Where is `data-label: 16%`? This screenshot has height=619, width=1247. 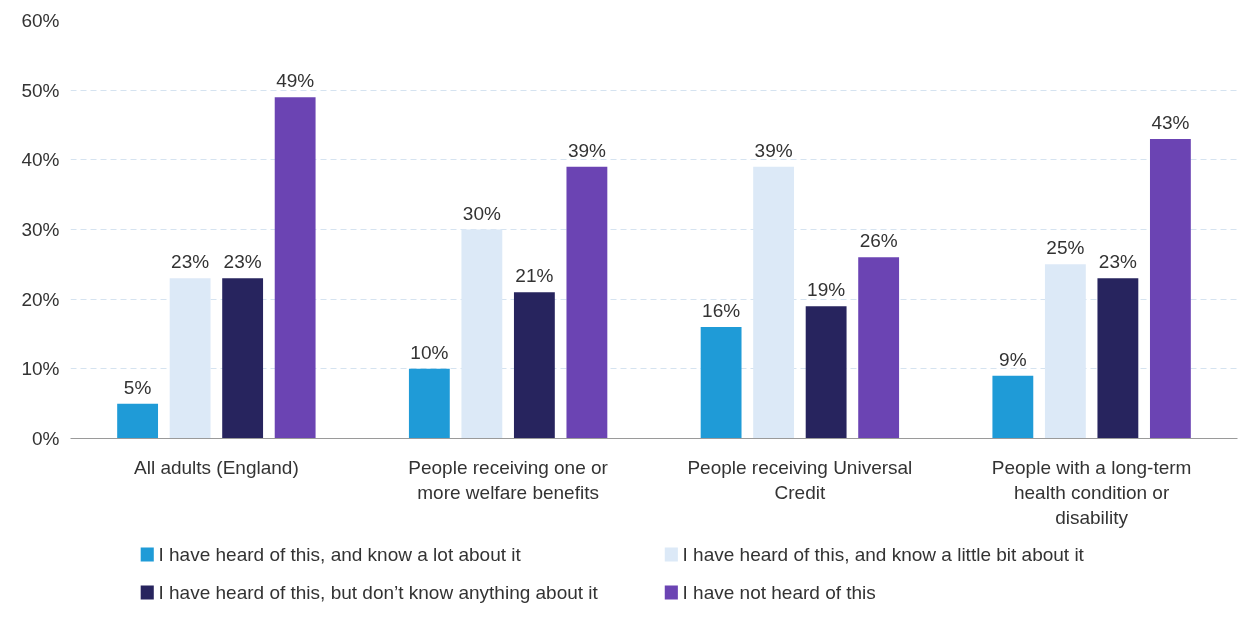 data-label: 16% is located at coordinates (721, 311).